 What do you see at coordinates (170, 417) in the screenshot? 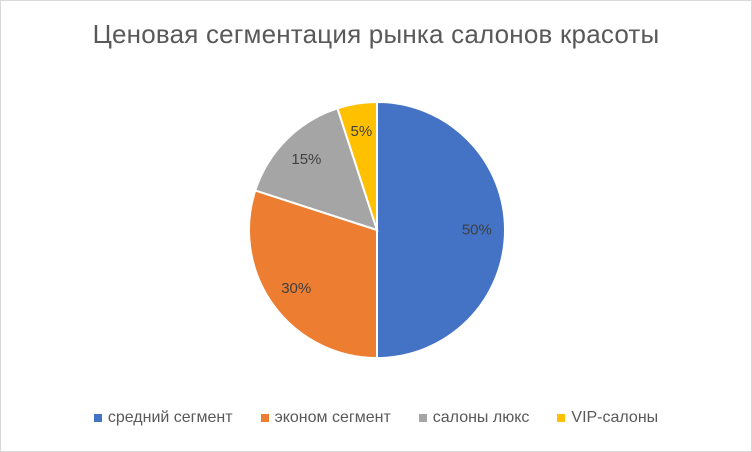
I see `legend-label: средний сегмент` at bounding box center [170, 417].